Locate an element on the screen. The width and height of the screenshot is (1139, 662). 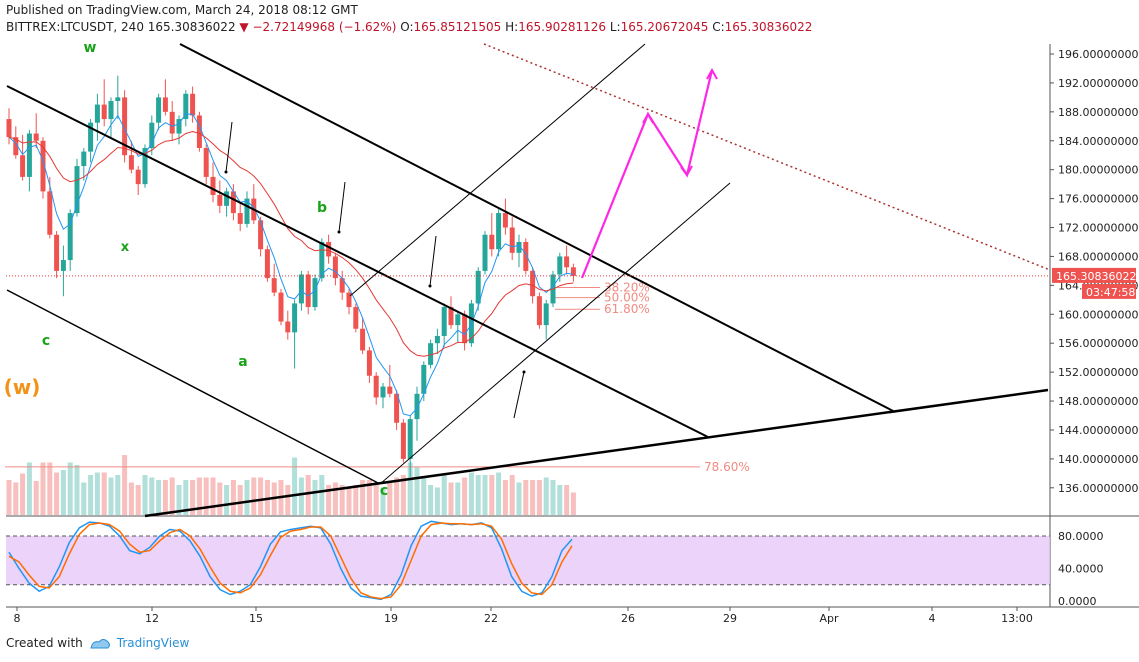
time-tick-label: 12 is located at coordinates (152, 618).